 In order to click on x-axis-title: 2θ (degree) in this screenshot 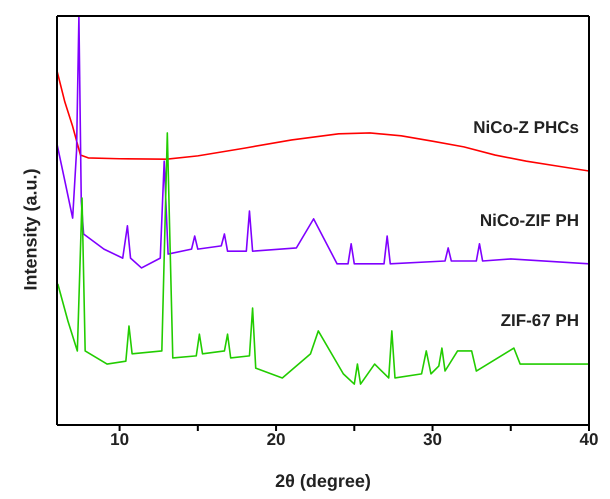, I will do `click(323, 481)`.